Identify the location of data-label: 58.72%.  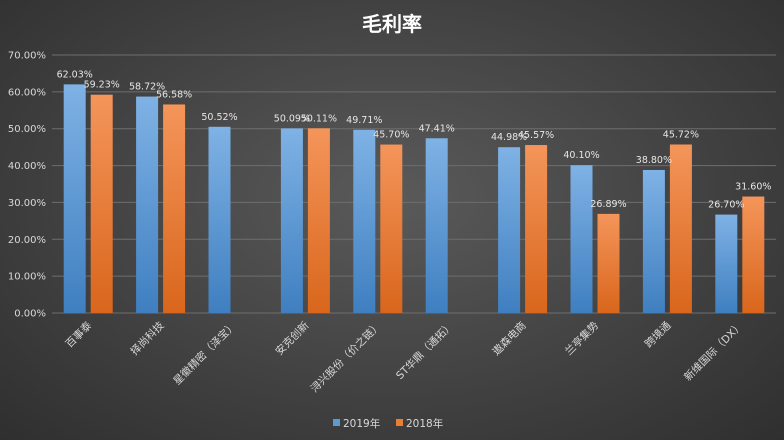
(147, 87).